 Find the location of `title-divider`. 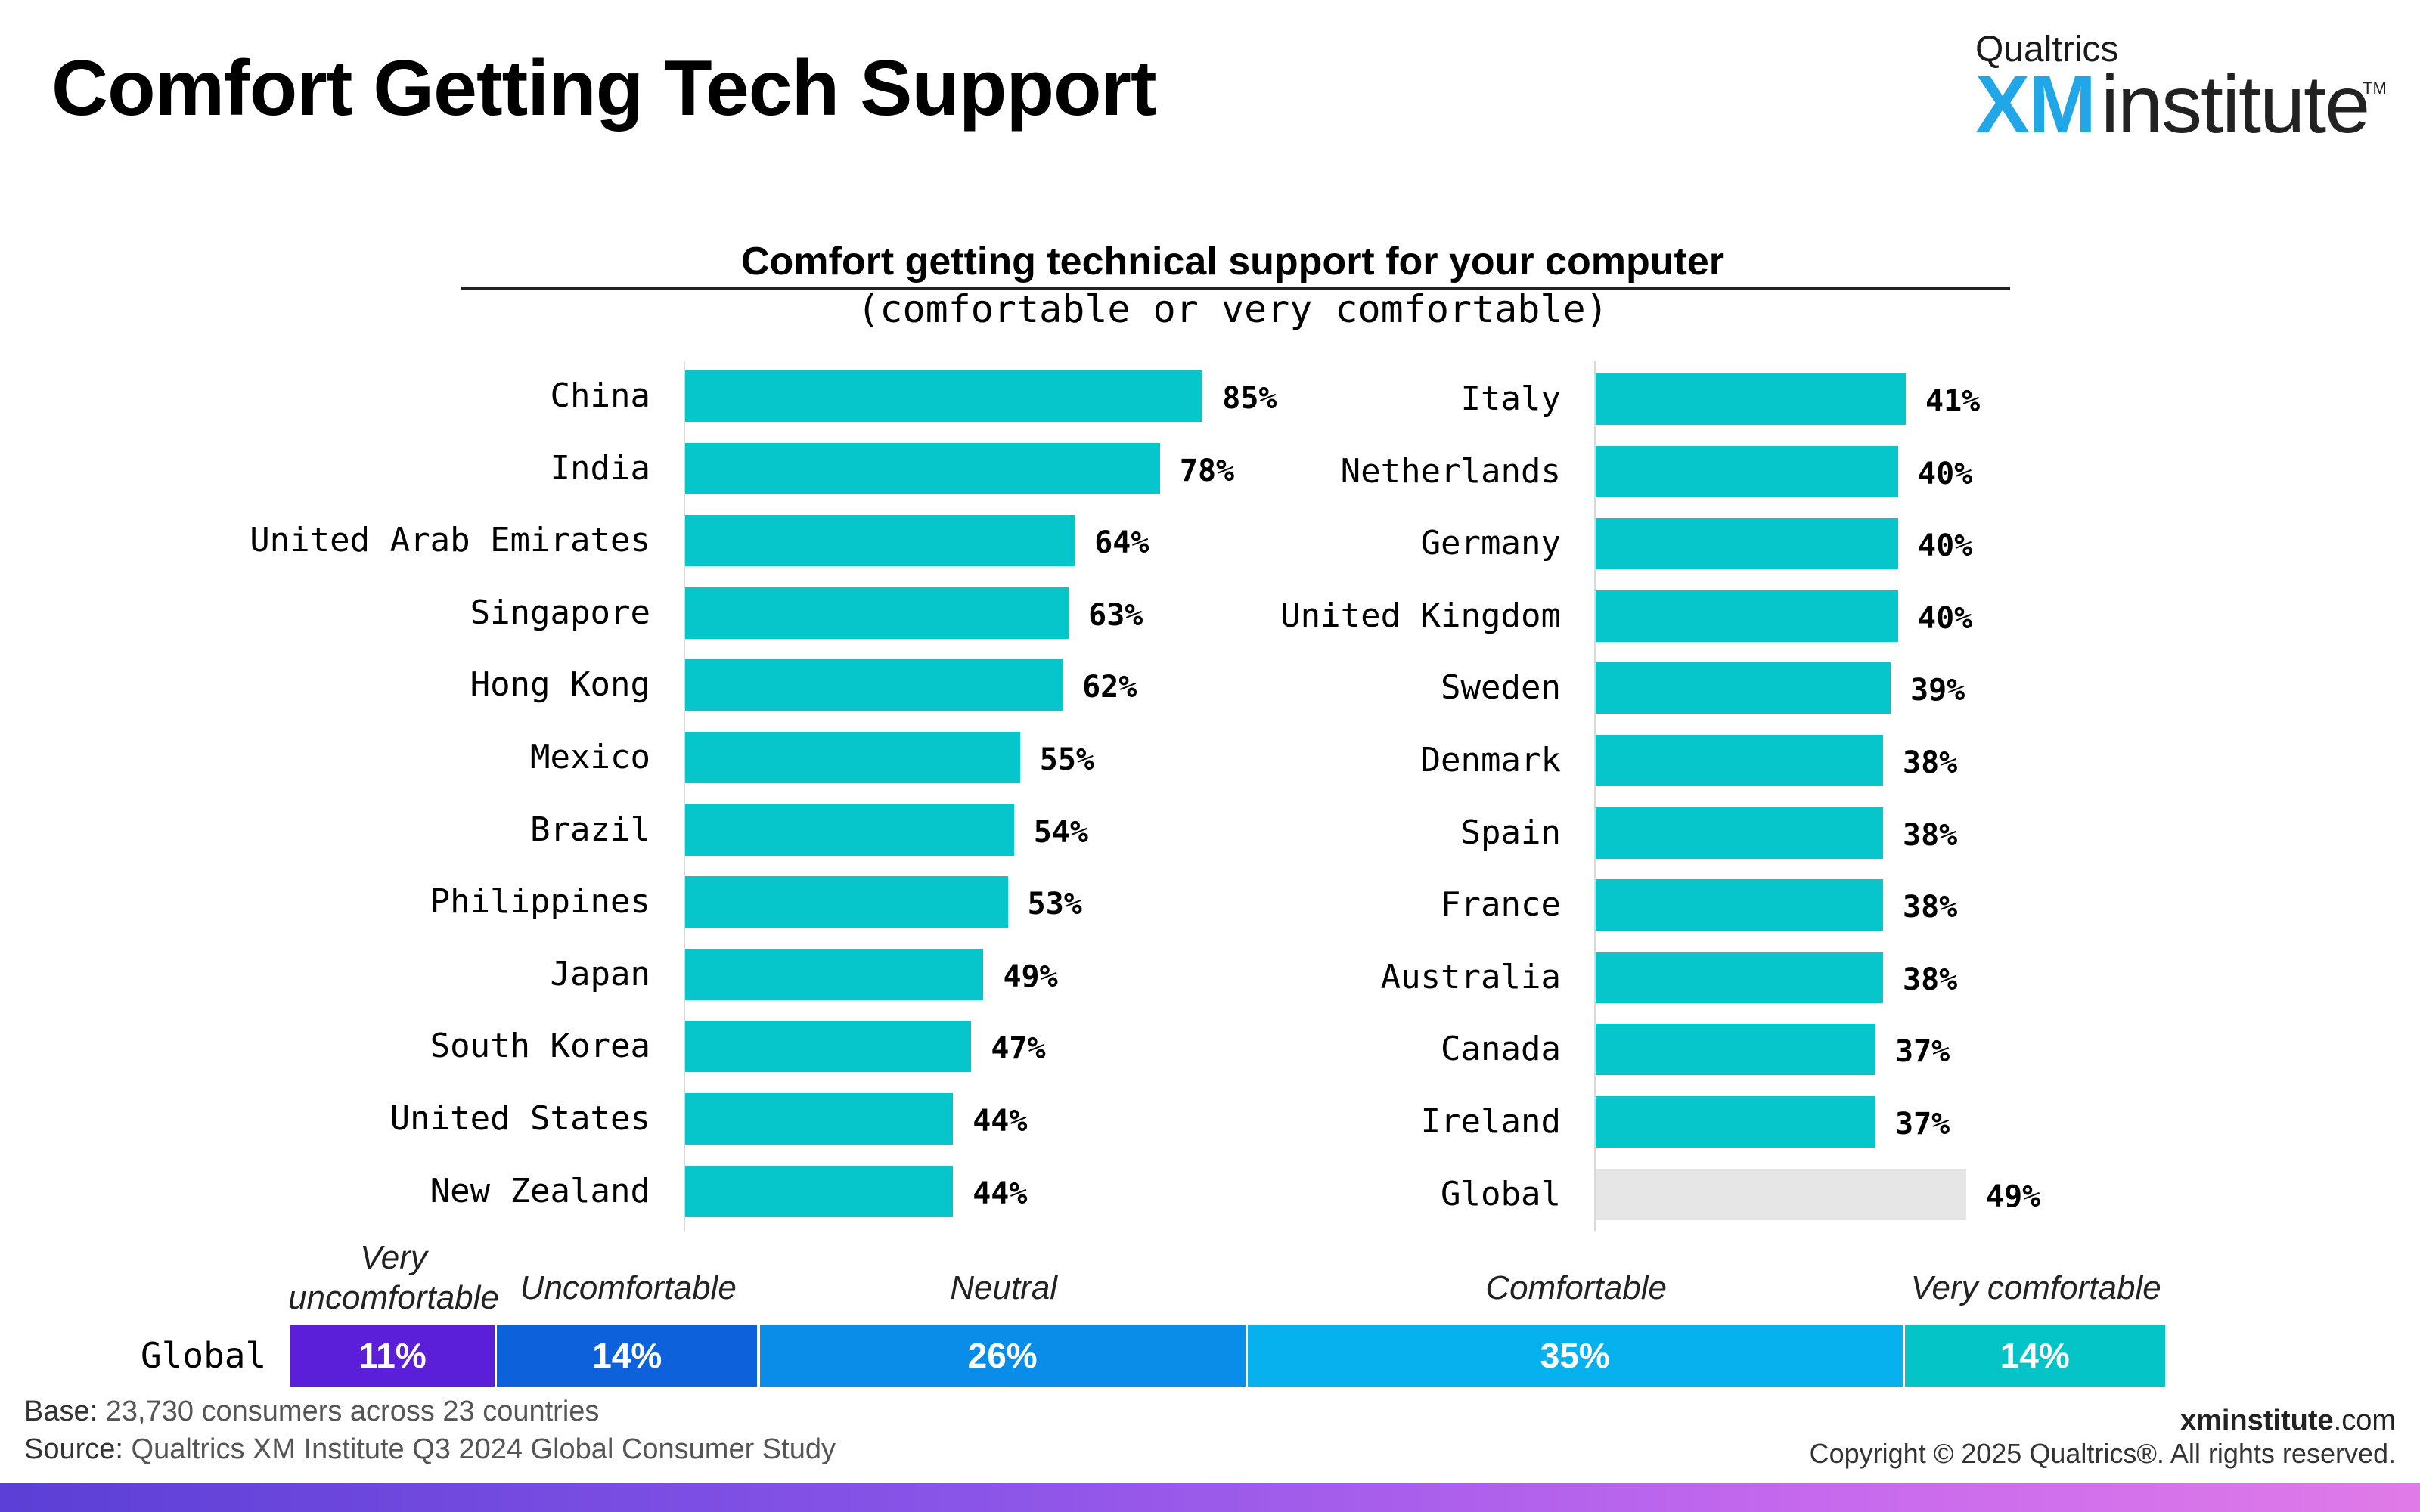

title-divider is located at coordinates (1235, 288).